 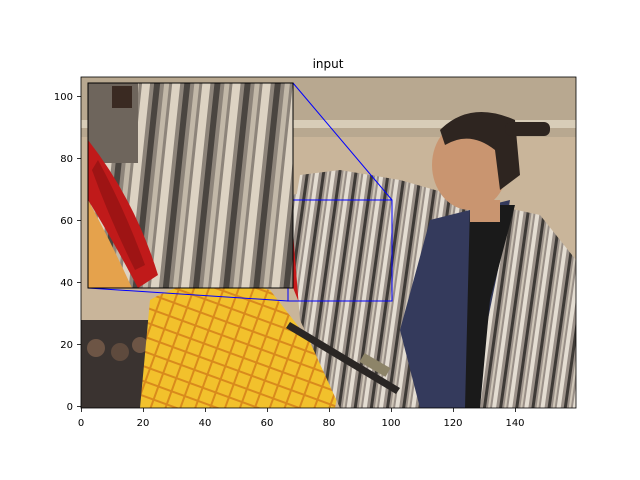 What do you see at coordinates (66, 159) in the screenshot?
I see `y-tick-label: 80` at bounding box center [66, 159].